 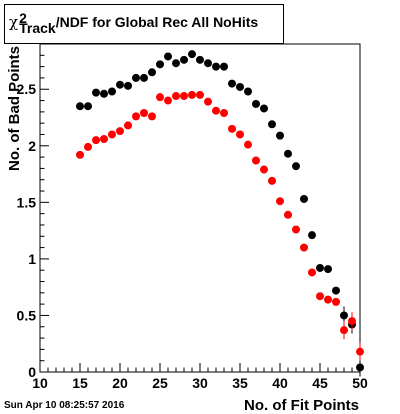 I want to click on y-tick-label: 2, so click(x=32, y=146).